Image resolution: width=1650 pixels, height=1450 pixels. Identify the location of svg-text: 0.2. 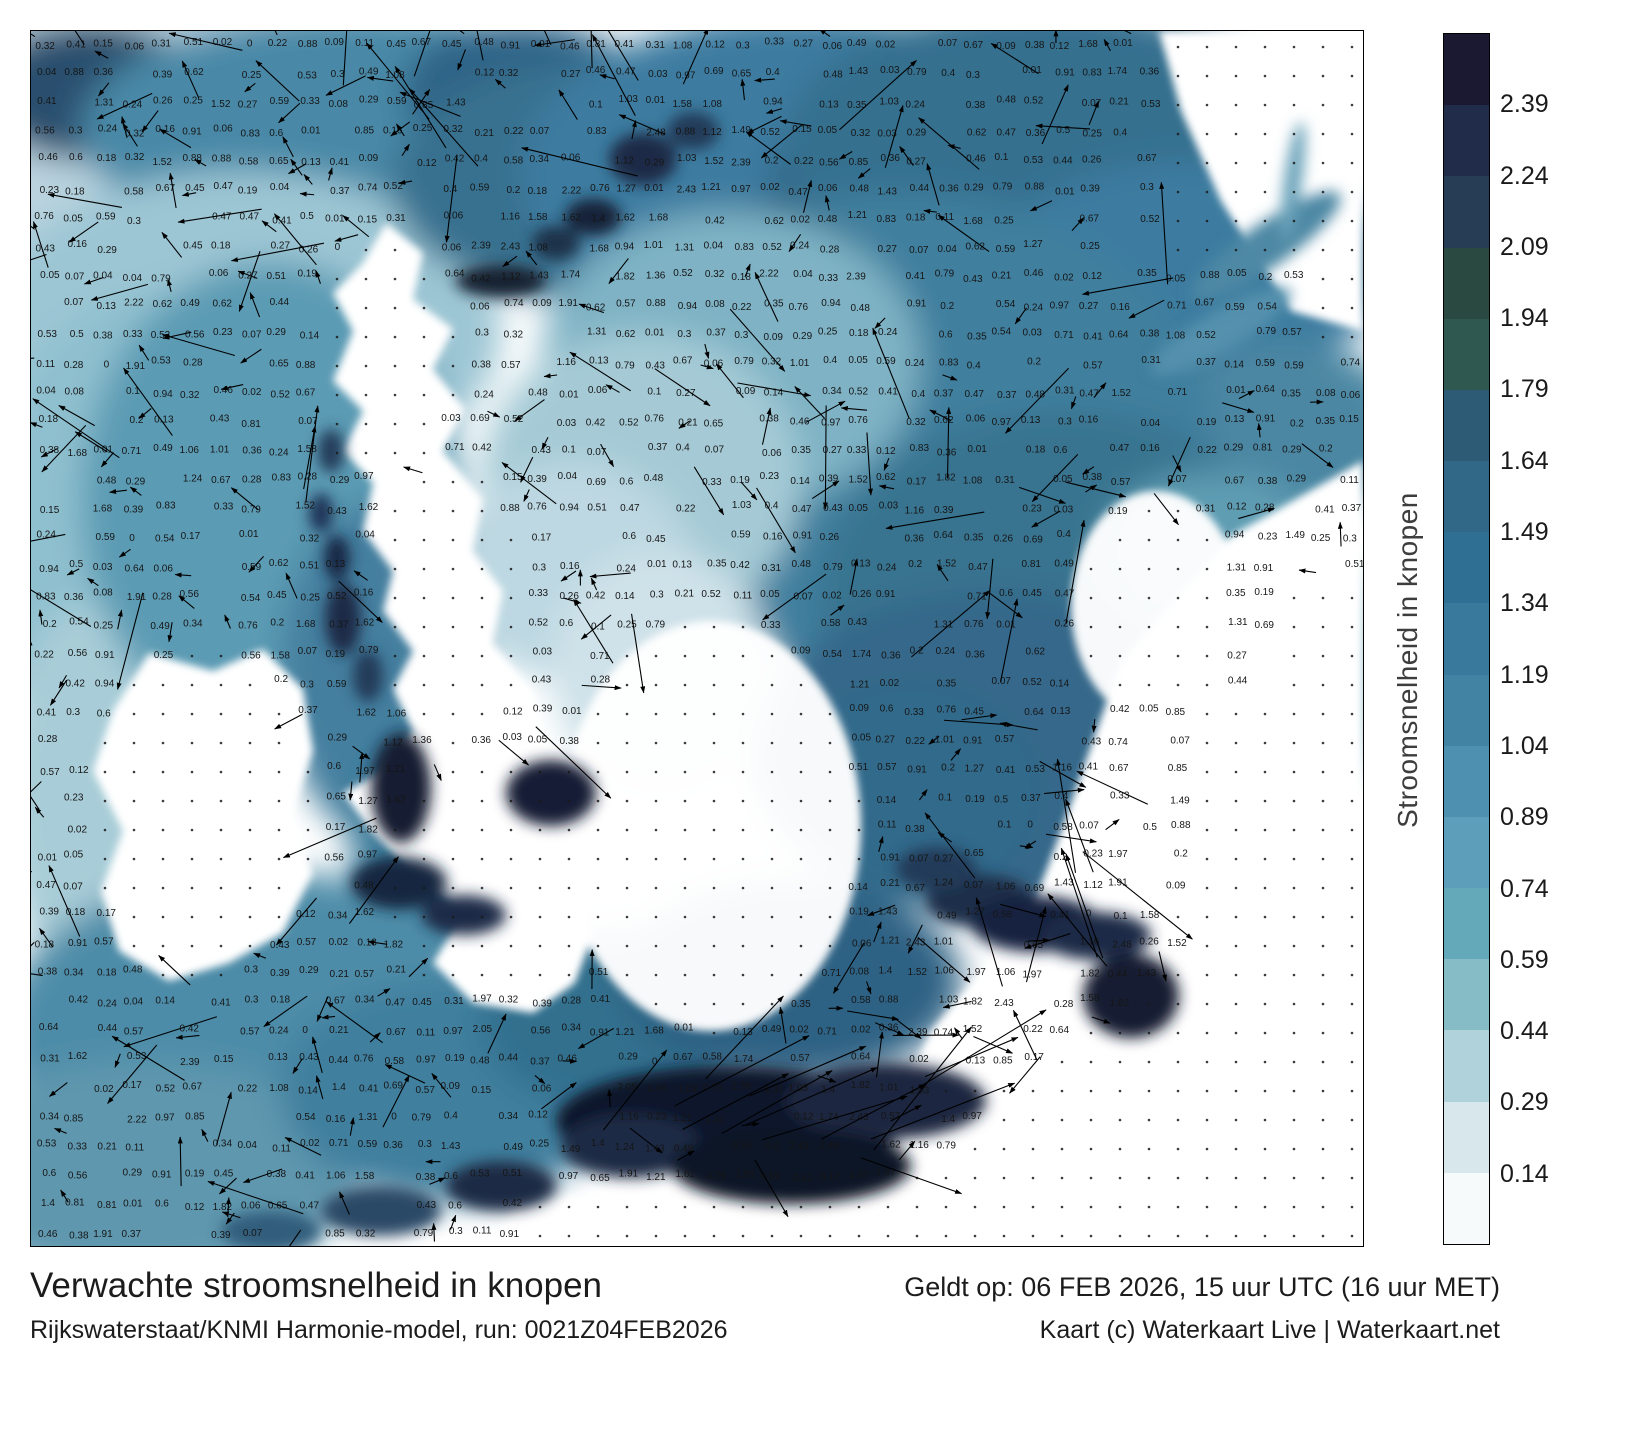
(772, 160).